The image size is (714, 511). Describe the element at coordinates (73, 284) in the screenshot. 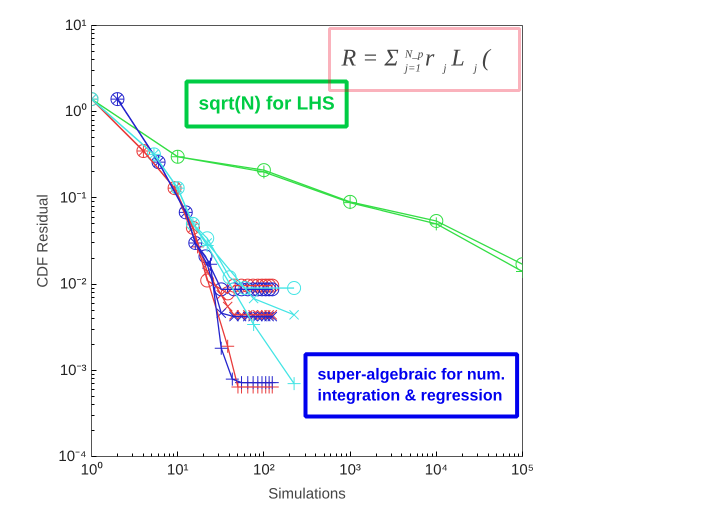

I see `y-tick-label: 10⁻²` at that location.